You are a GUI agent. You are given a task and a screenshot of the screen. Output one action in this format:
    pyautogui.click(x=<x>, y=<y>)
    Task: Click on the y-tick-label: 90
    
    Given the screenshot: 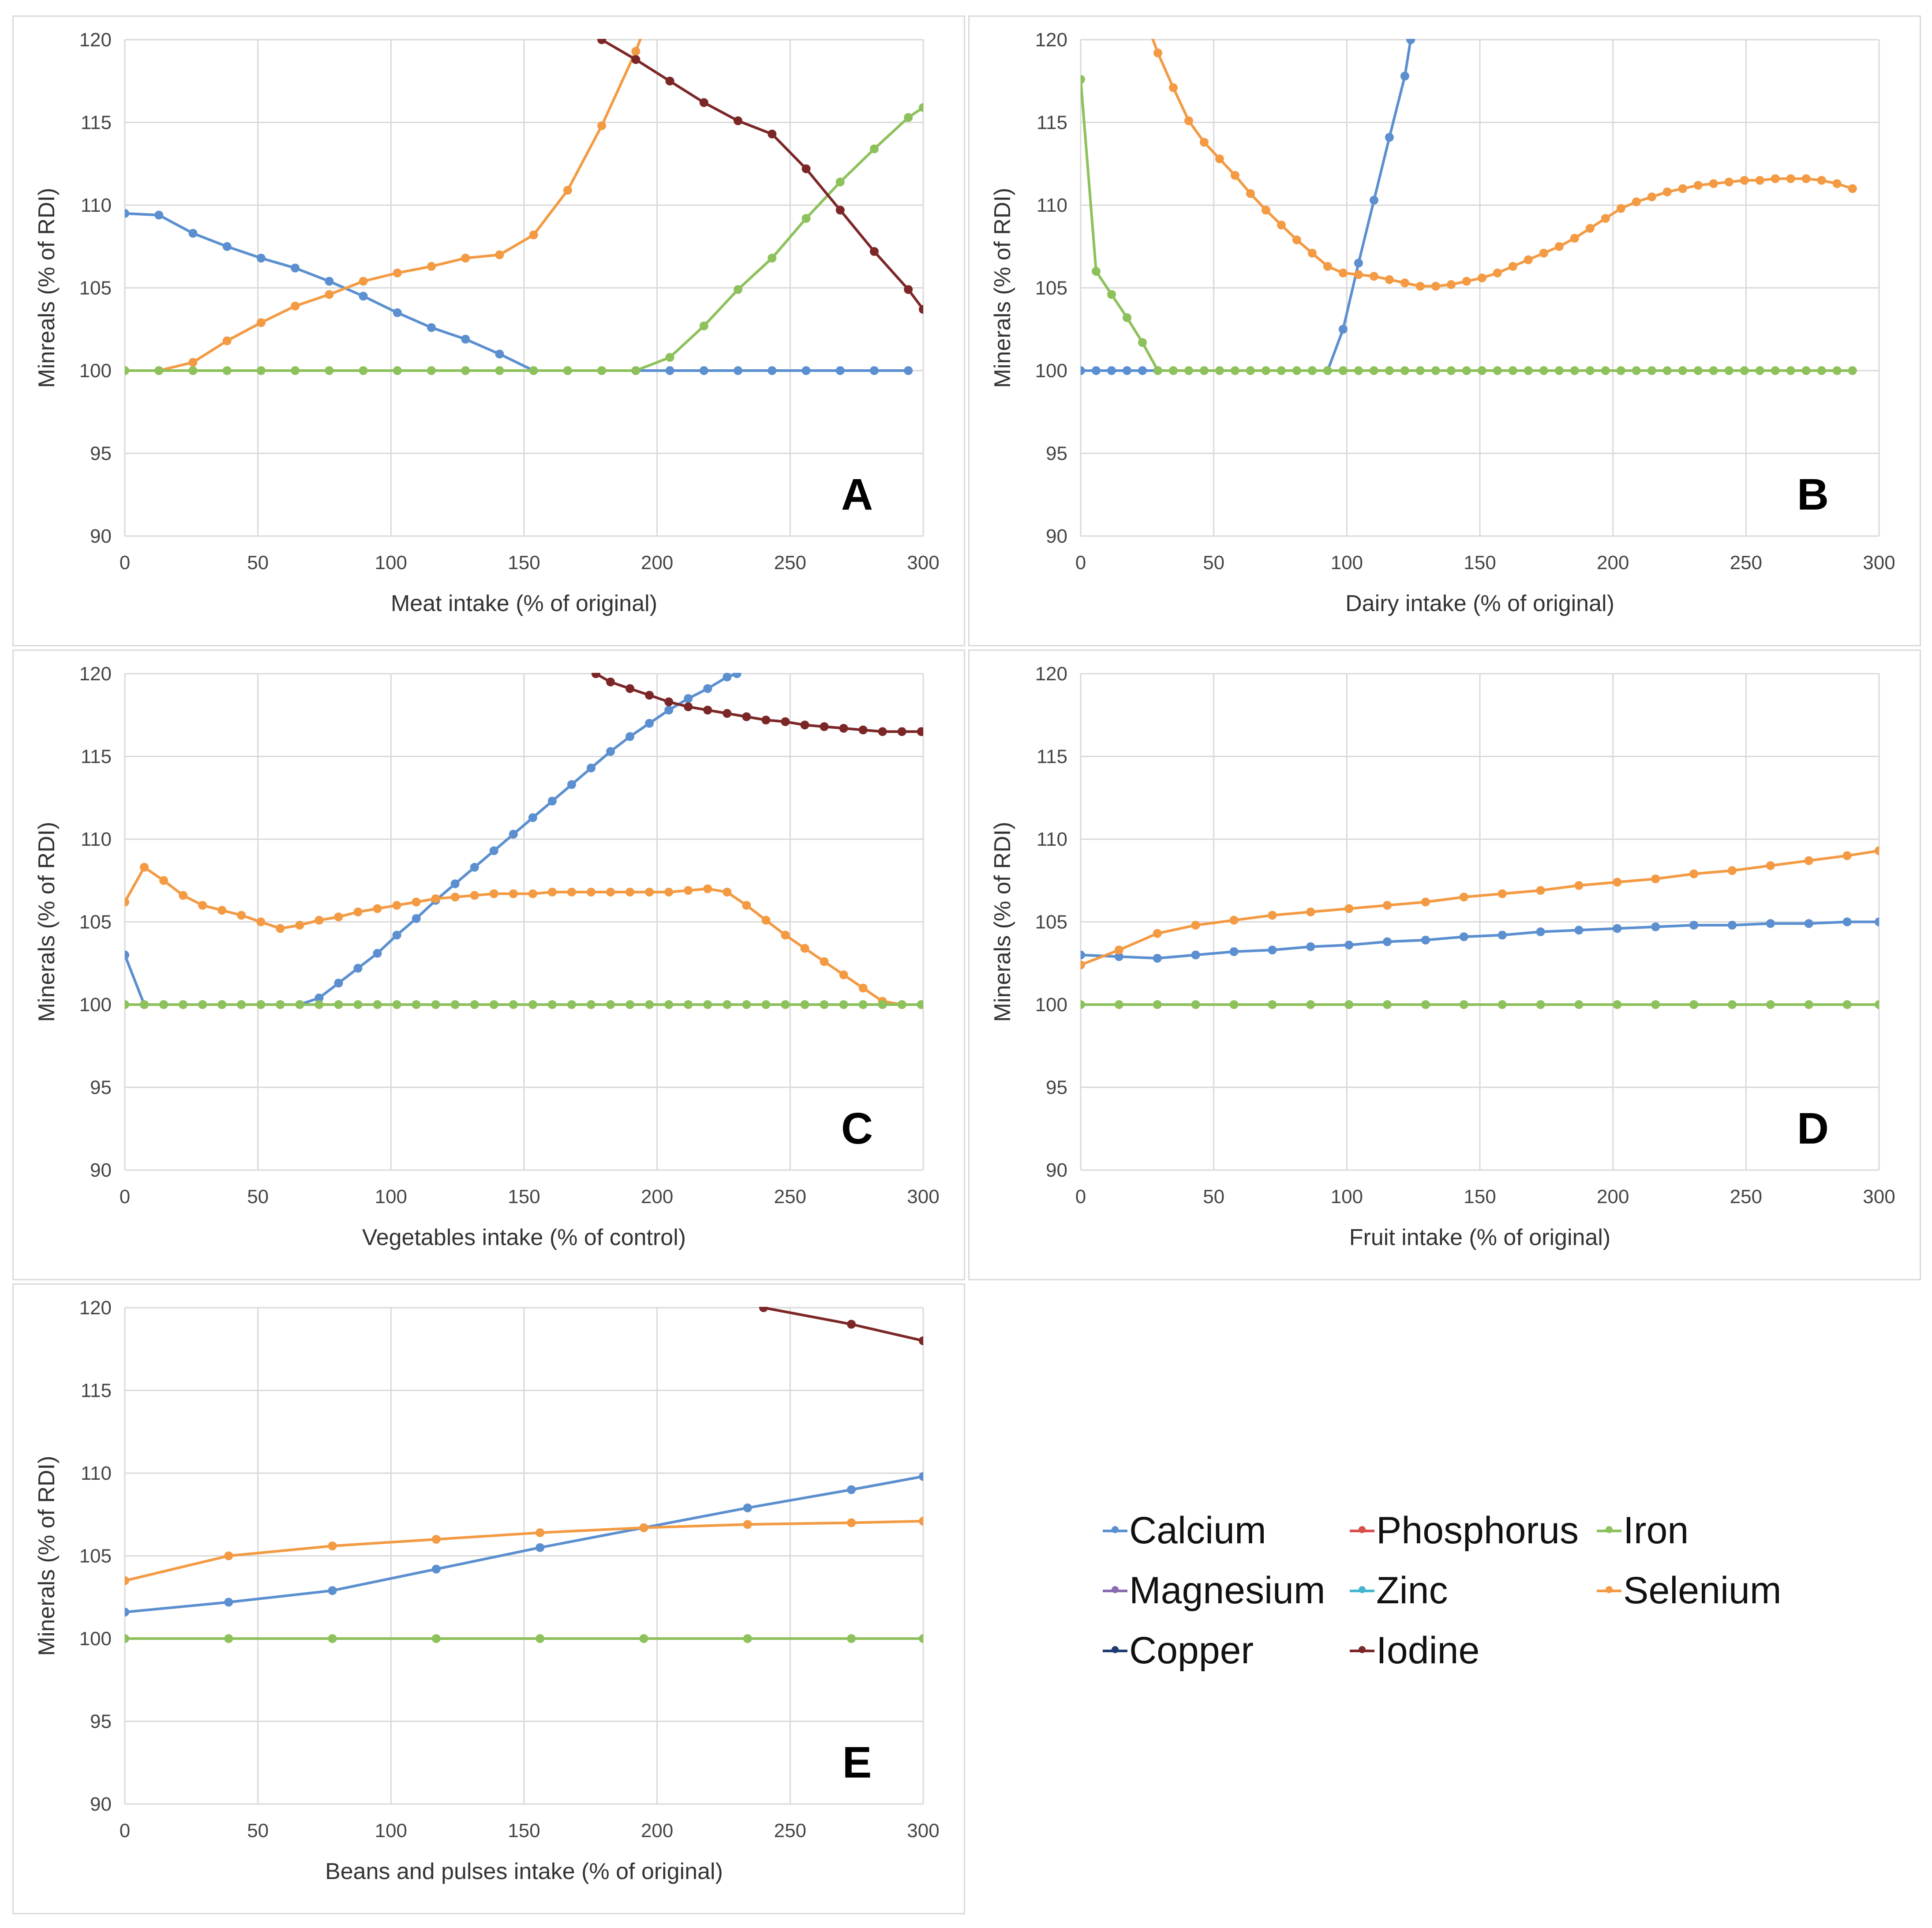 What is the action you would take?
    pyautogui.click(x=101, y=536)
    